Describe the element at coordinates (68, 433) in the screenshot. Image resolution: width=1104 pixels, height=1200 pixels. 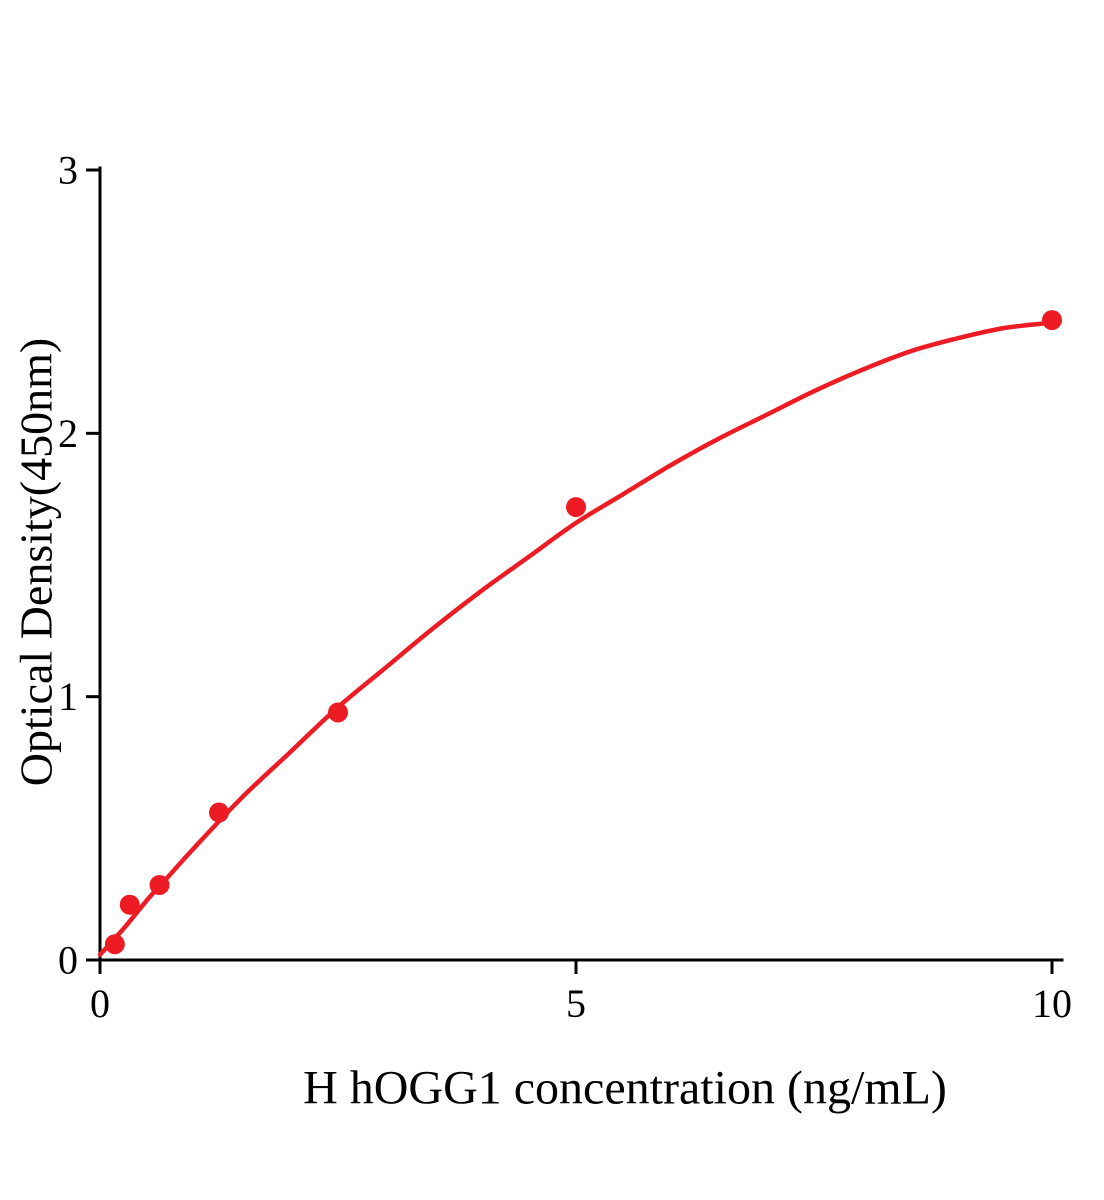
I see `y-tick-label: 2` at that location.